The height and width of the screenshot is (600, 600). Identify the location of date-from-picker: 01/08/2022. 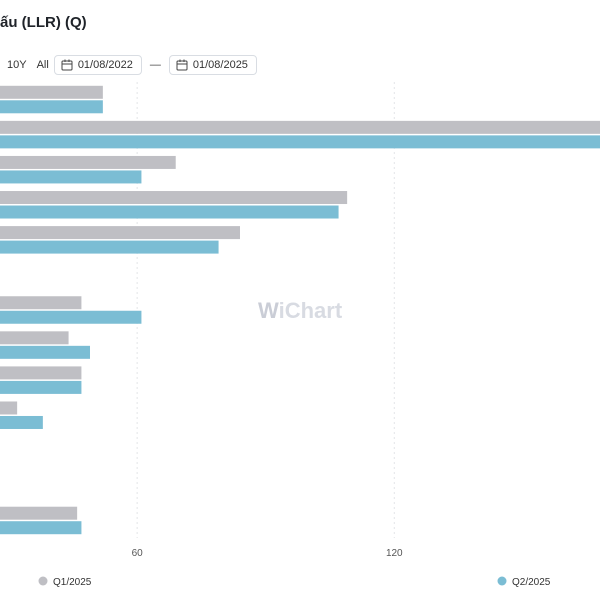
(97, 65).